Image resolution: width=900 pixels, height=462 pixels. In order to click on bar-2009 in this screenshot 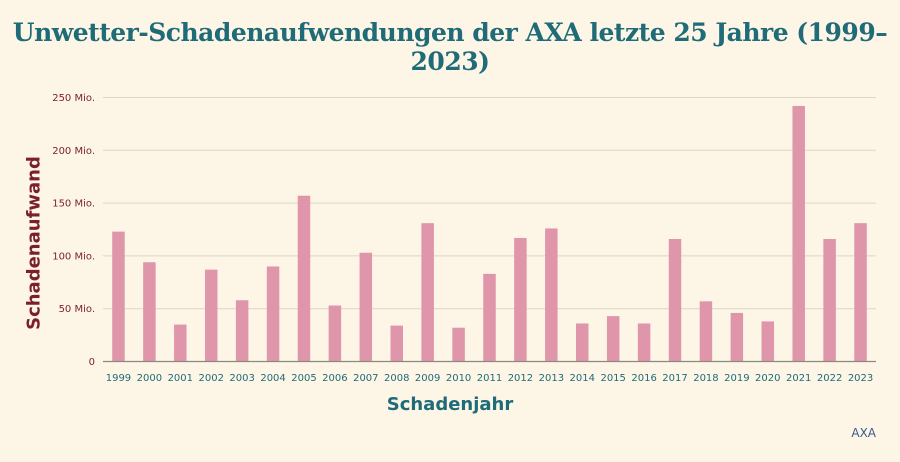, I will do `click(427, 292)`.